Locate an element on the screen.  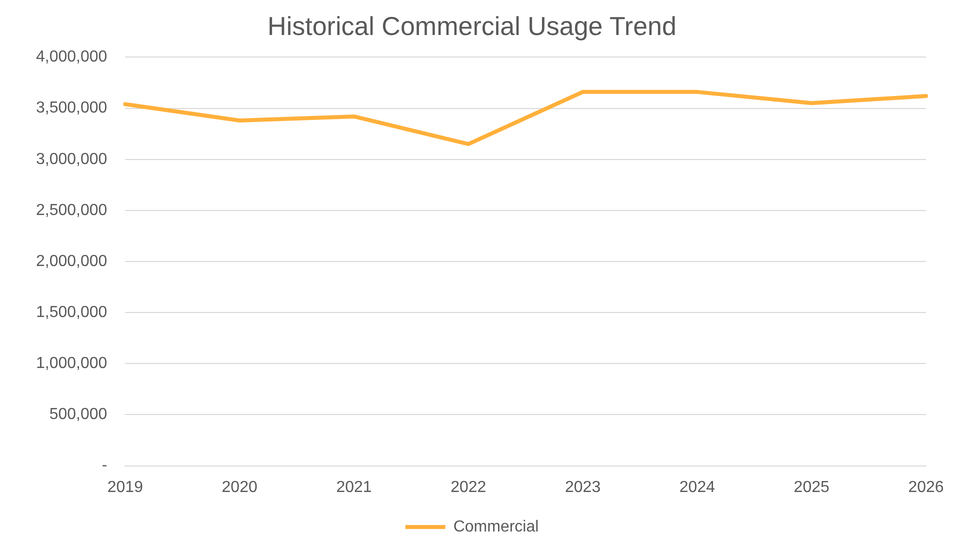
y-tick-label: - is located at coordinates (105, 465).